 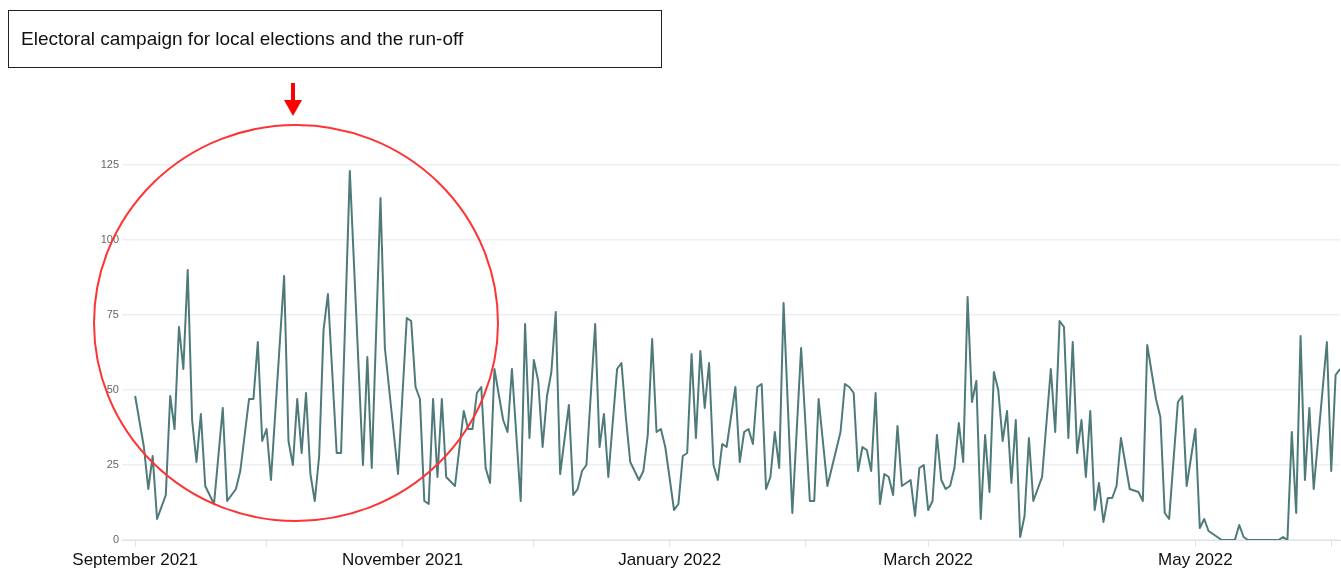 What do you see at coordinates (402, 559) in the screenshot?
I see `x-tick-label: November 2021` at bounding box center [402, 559].